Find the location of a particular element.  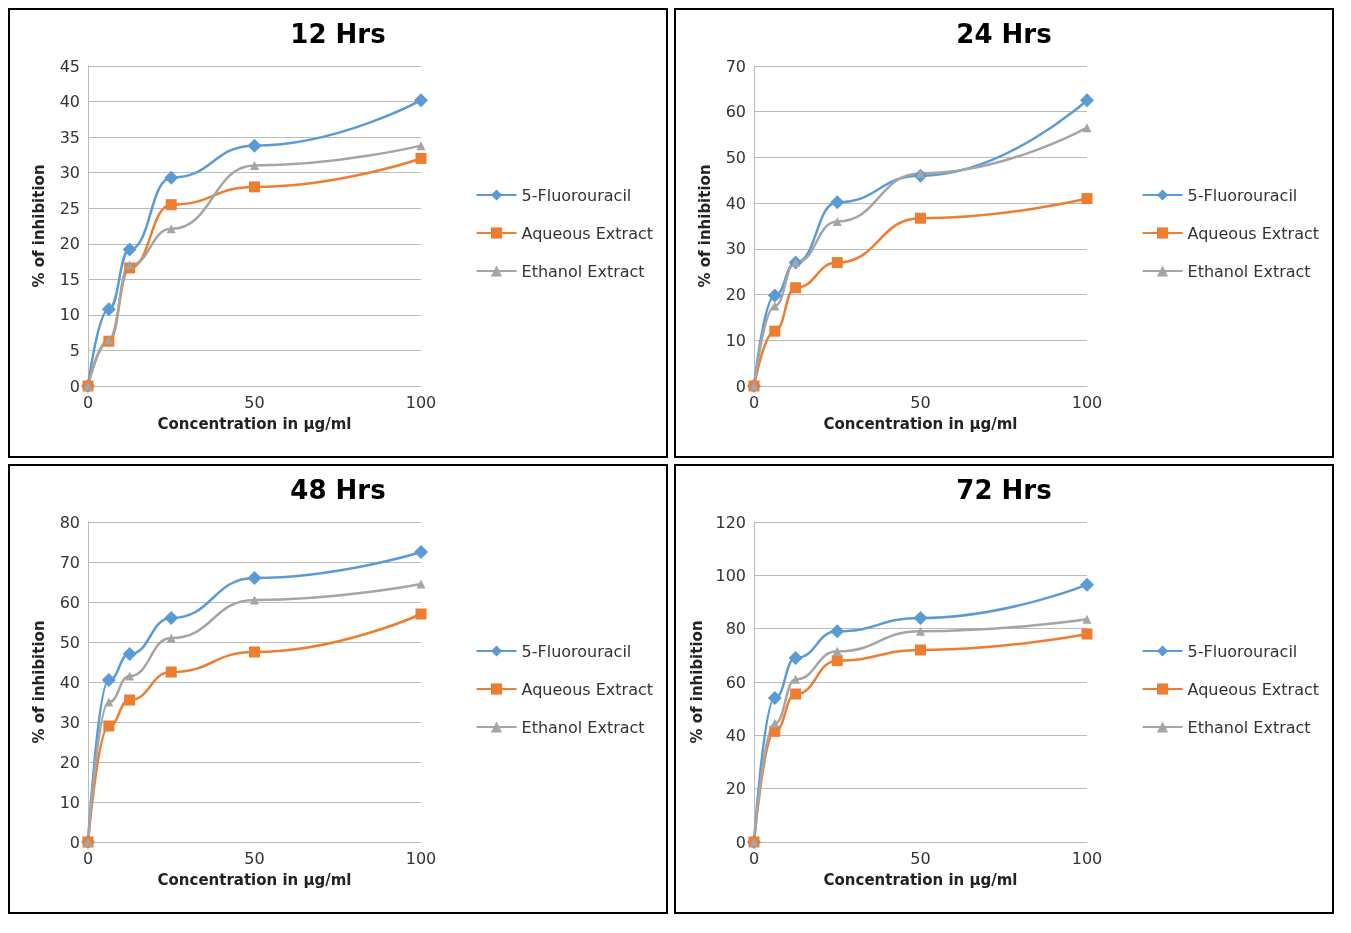

y-tick-label: 60 is located at coordinates (69, 602).